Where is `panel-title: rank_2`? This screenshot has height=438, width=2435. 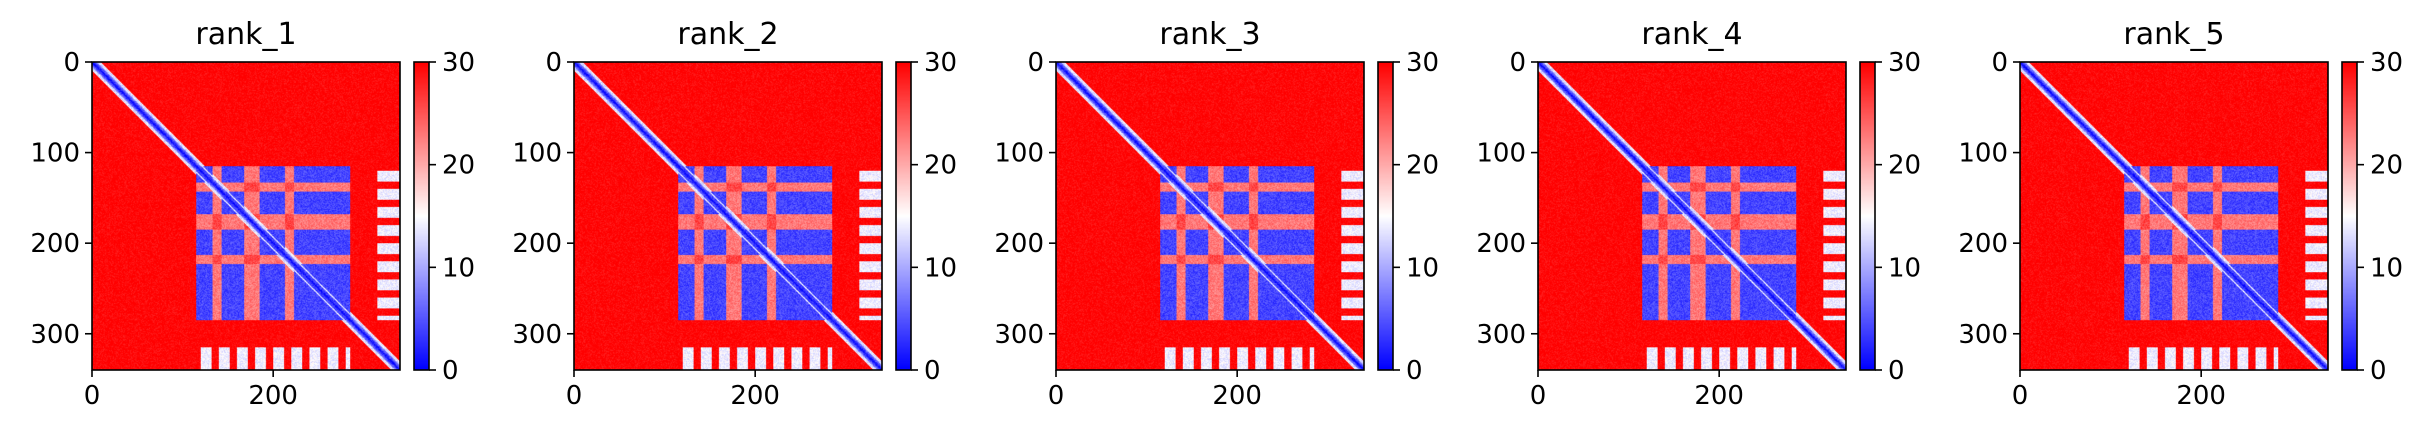 panel-title: rank_2 is located at coordinates (727, 34).